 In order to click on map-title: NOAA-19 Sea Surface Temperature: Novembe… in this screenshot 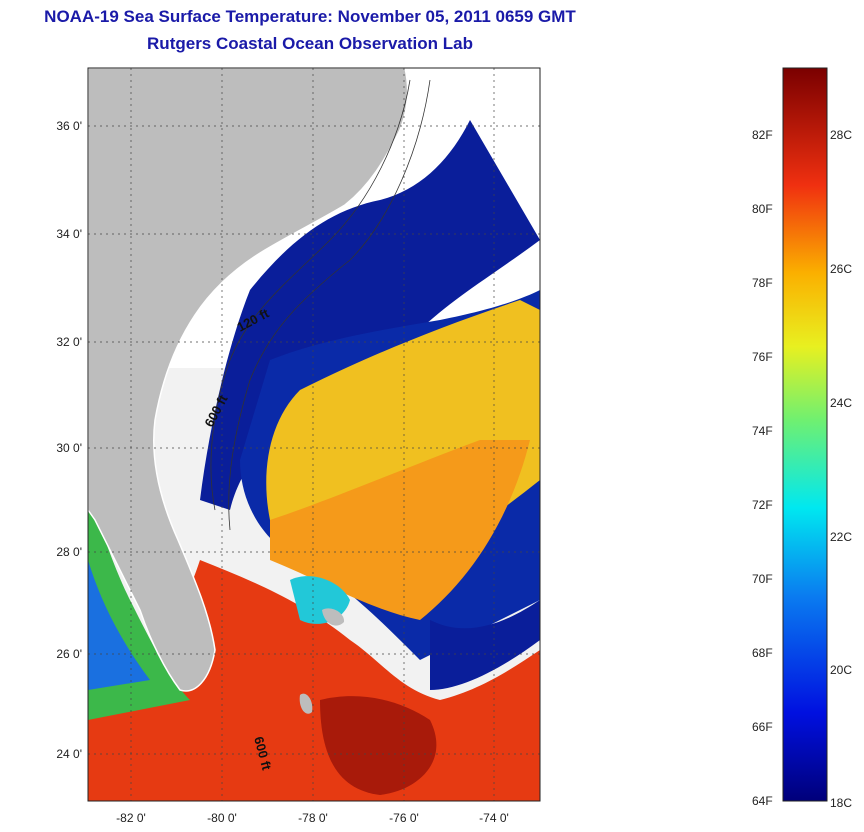, I will do `click(310, 16)`.